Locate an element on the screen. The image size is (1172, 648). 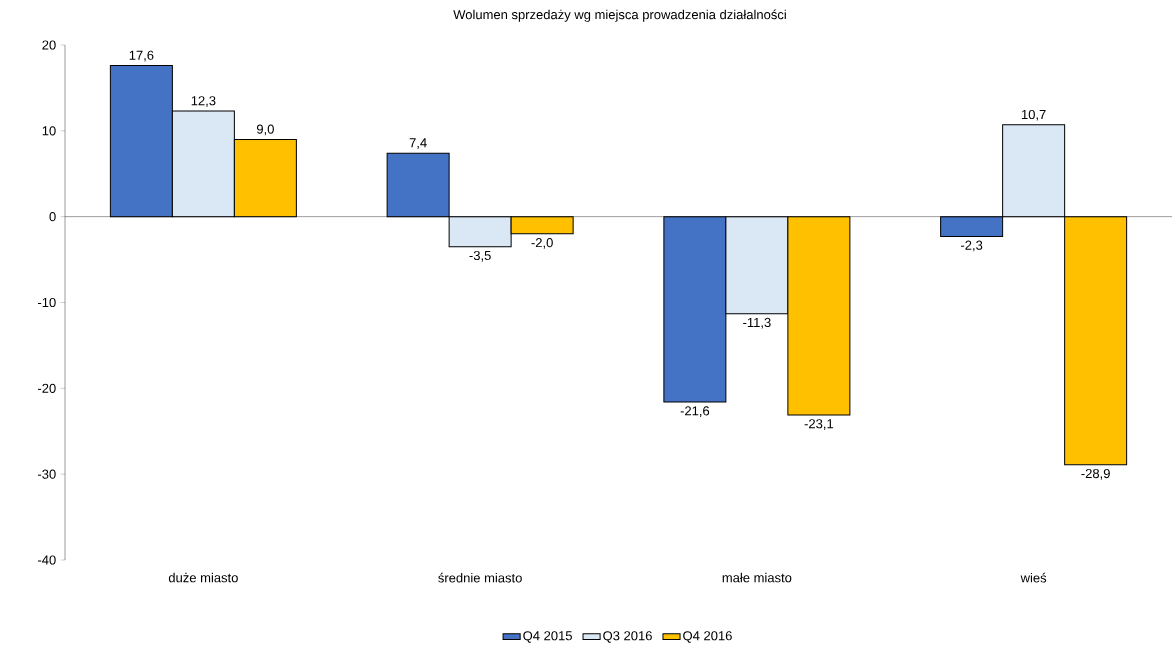
y-tick-label: 10 is located at coordinates (49, 131).